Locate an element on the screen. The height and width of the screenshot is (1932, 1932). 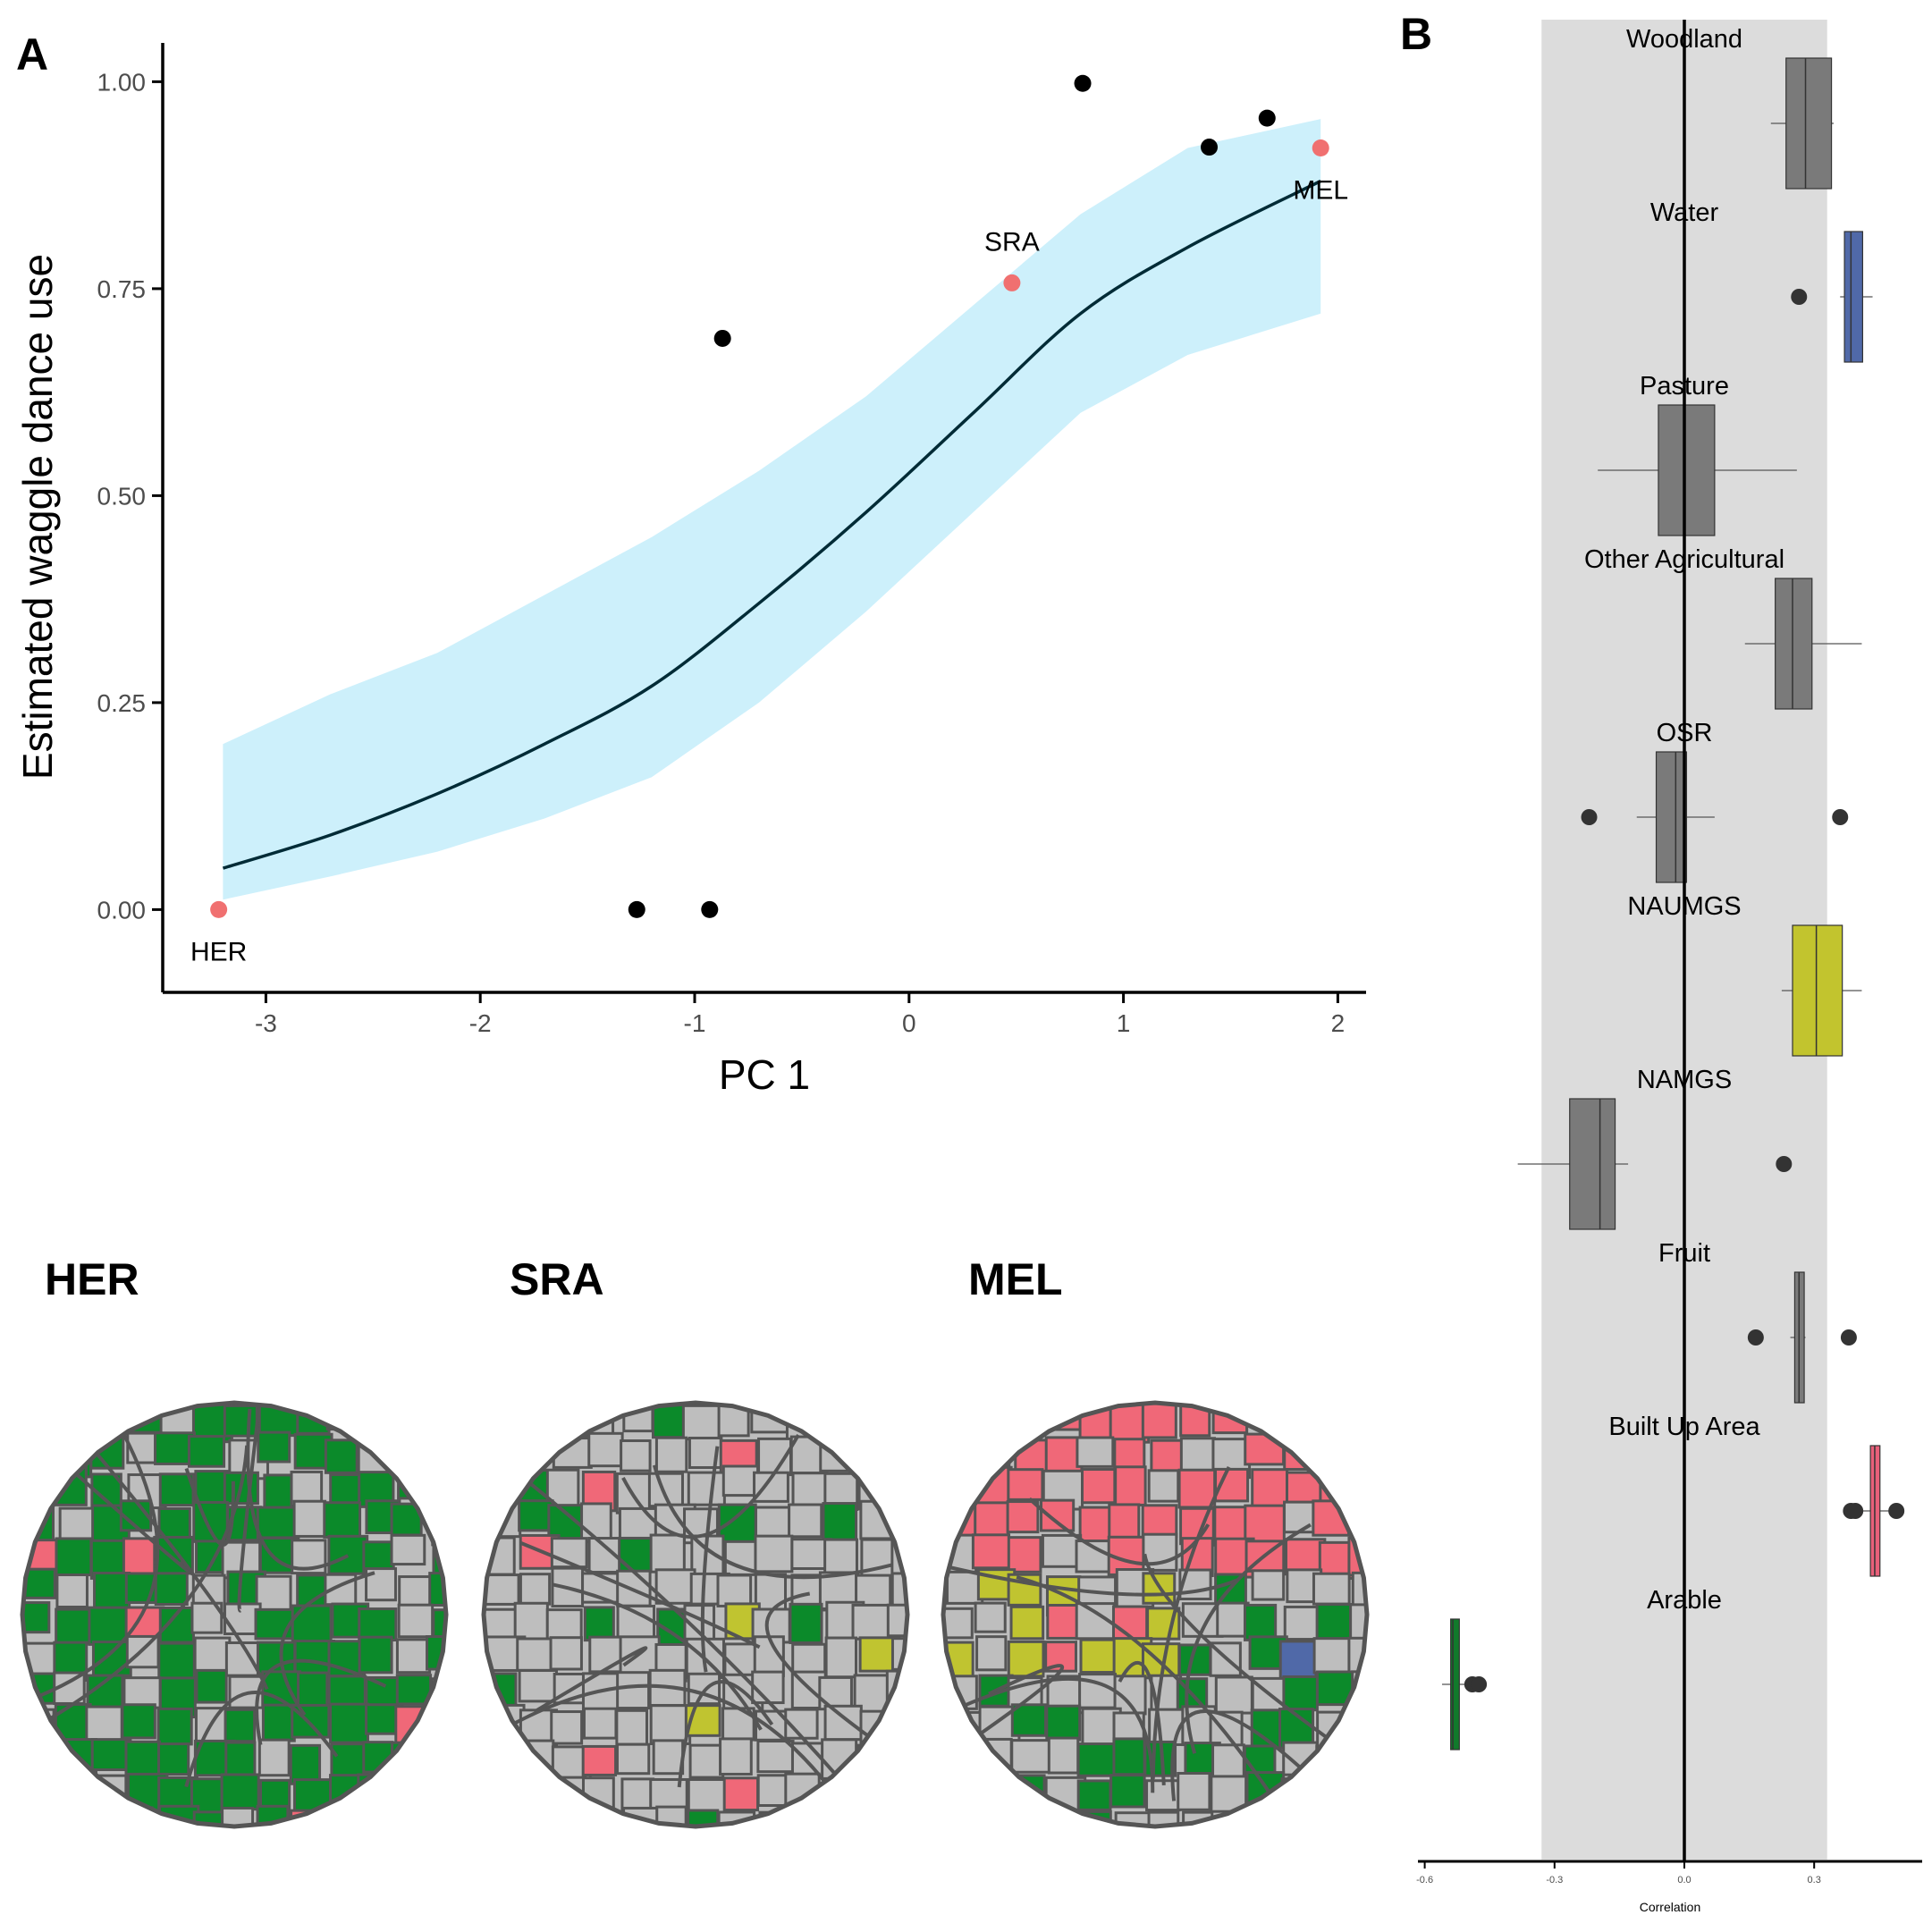
a-y-tick-label: 0.25 is located at coordinates (122, 703).